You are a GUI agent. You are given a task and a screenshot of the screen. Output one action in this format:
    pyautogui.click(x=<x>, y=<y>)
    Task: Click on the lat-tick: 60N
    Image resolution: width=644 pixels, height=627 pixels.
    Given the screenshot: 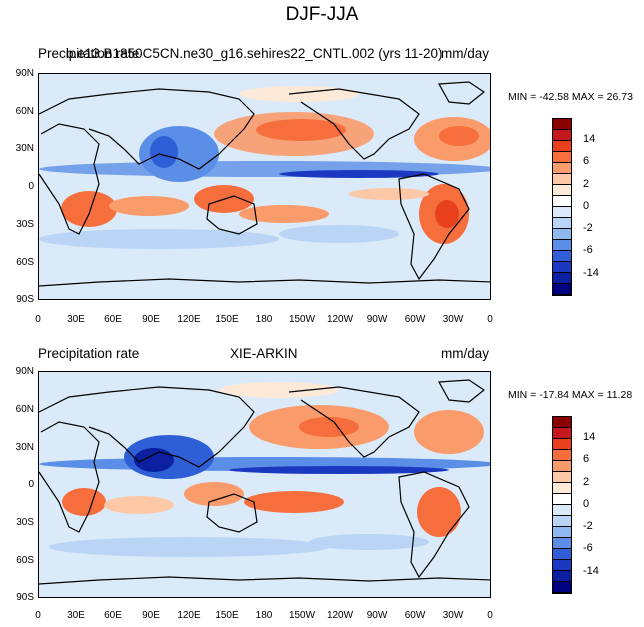 What is the action you would take?
    pyautogui.click(x=24, y=111)
    